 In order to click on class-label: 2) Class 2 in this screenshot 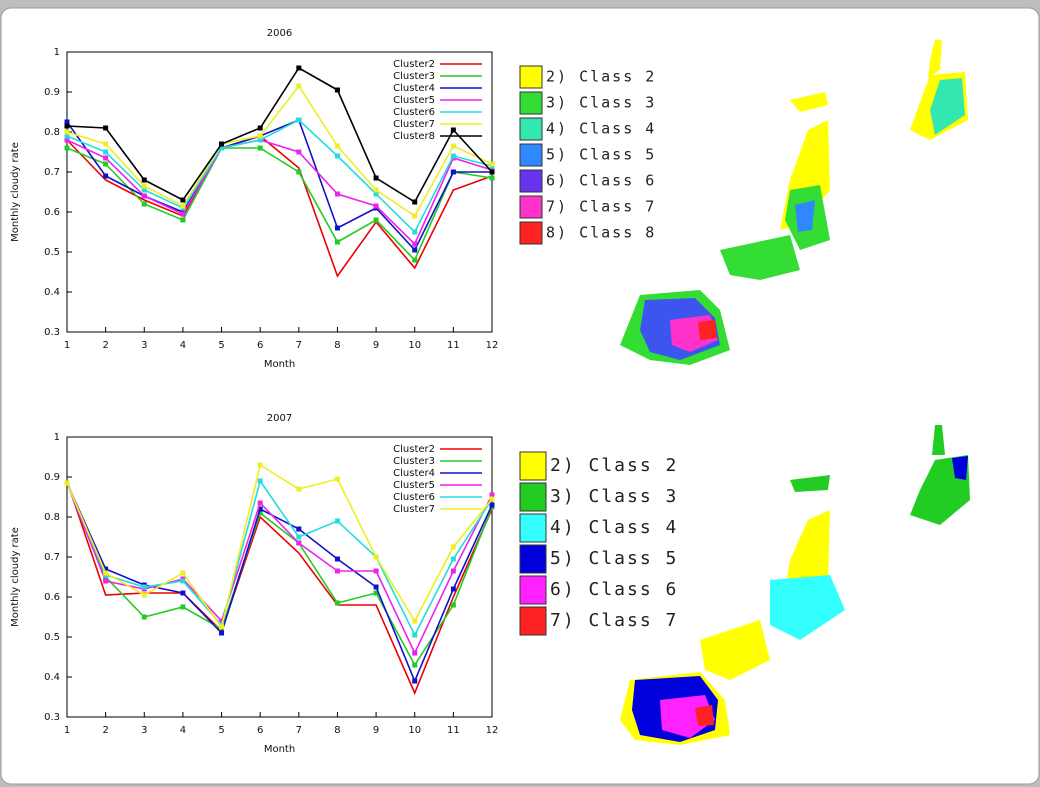, I will do `click(614, 465)`.